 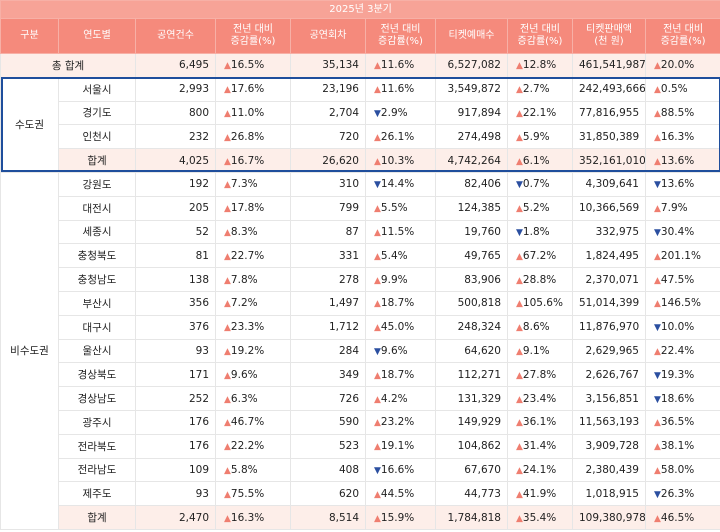 I want to click on change-value: ▲11.0%, so click(x=244, y=112).